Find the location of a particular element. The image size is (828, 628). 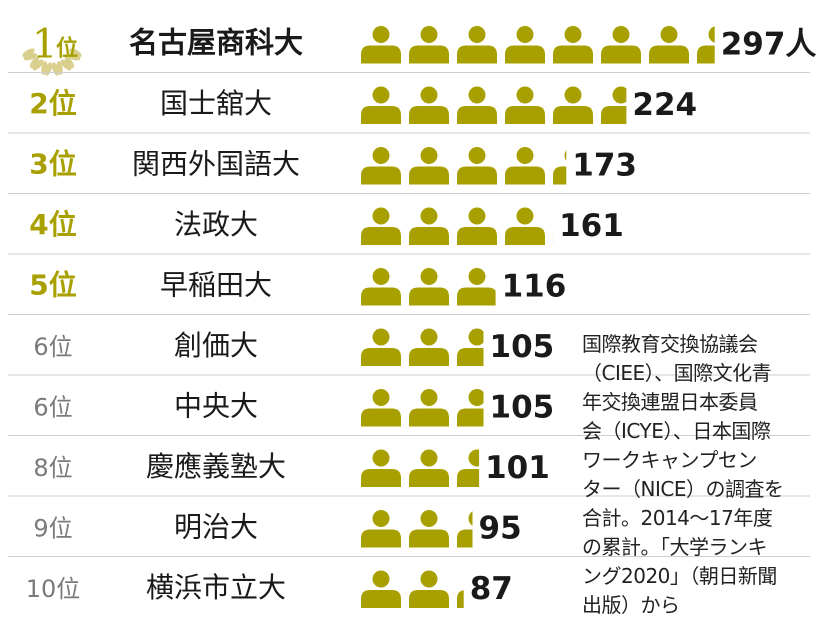

value-label: 101 is located at coordinates (517, 468).